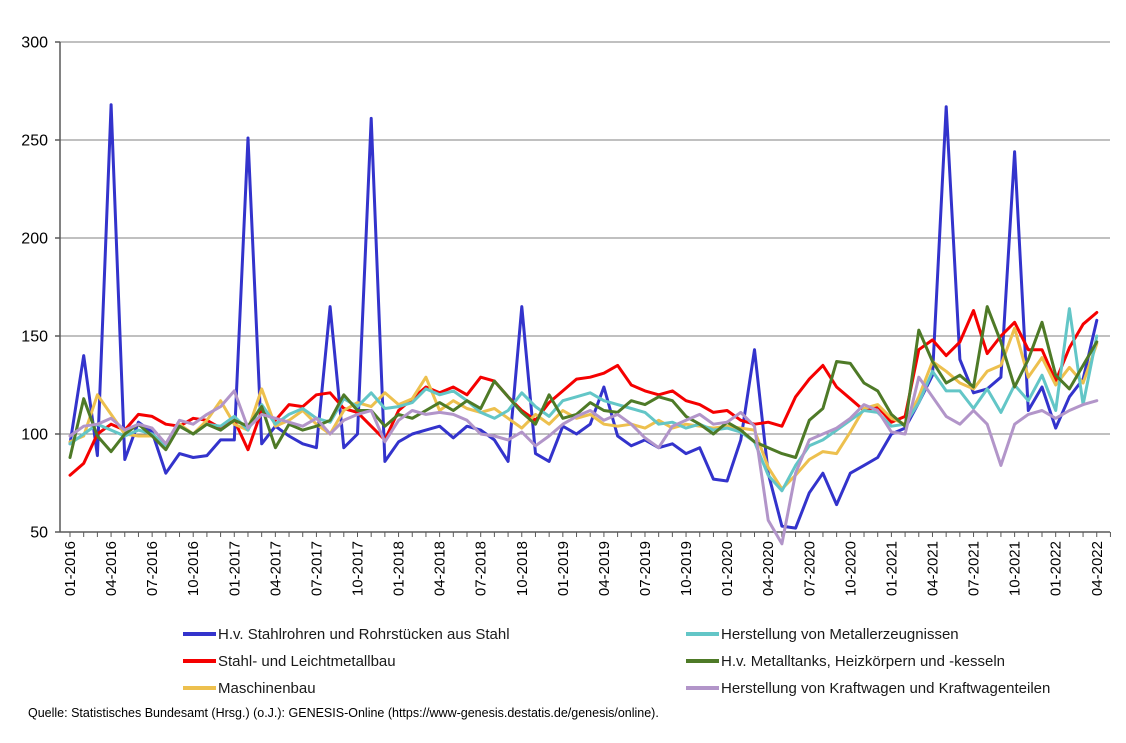 The height and width of the screenshot is (743, 1126). What do you see at coordinates (604, 568) in the screenshot?
I see `x-tick-label: 04-2019` at bounding box center [604, 568].